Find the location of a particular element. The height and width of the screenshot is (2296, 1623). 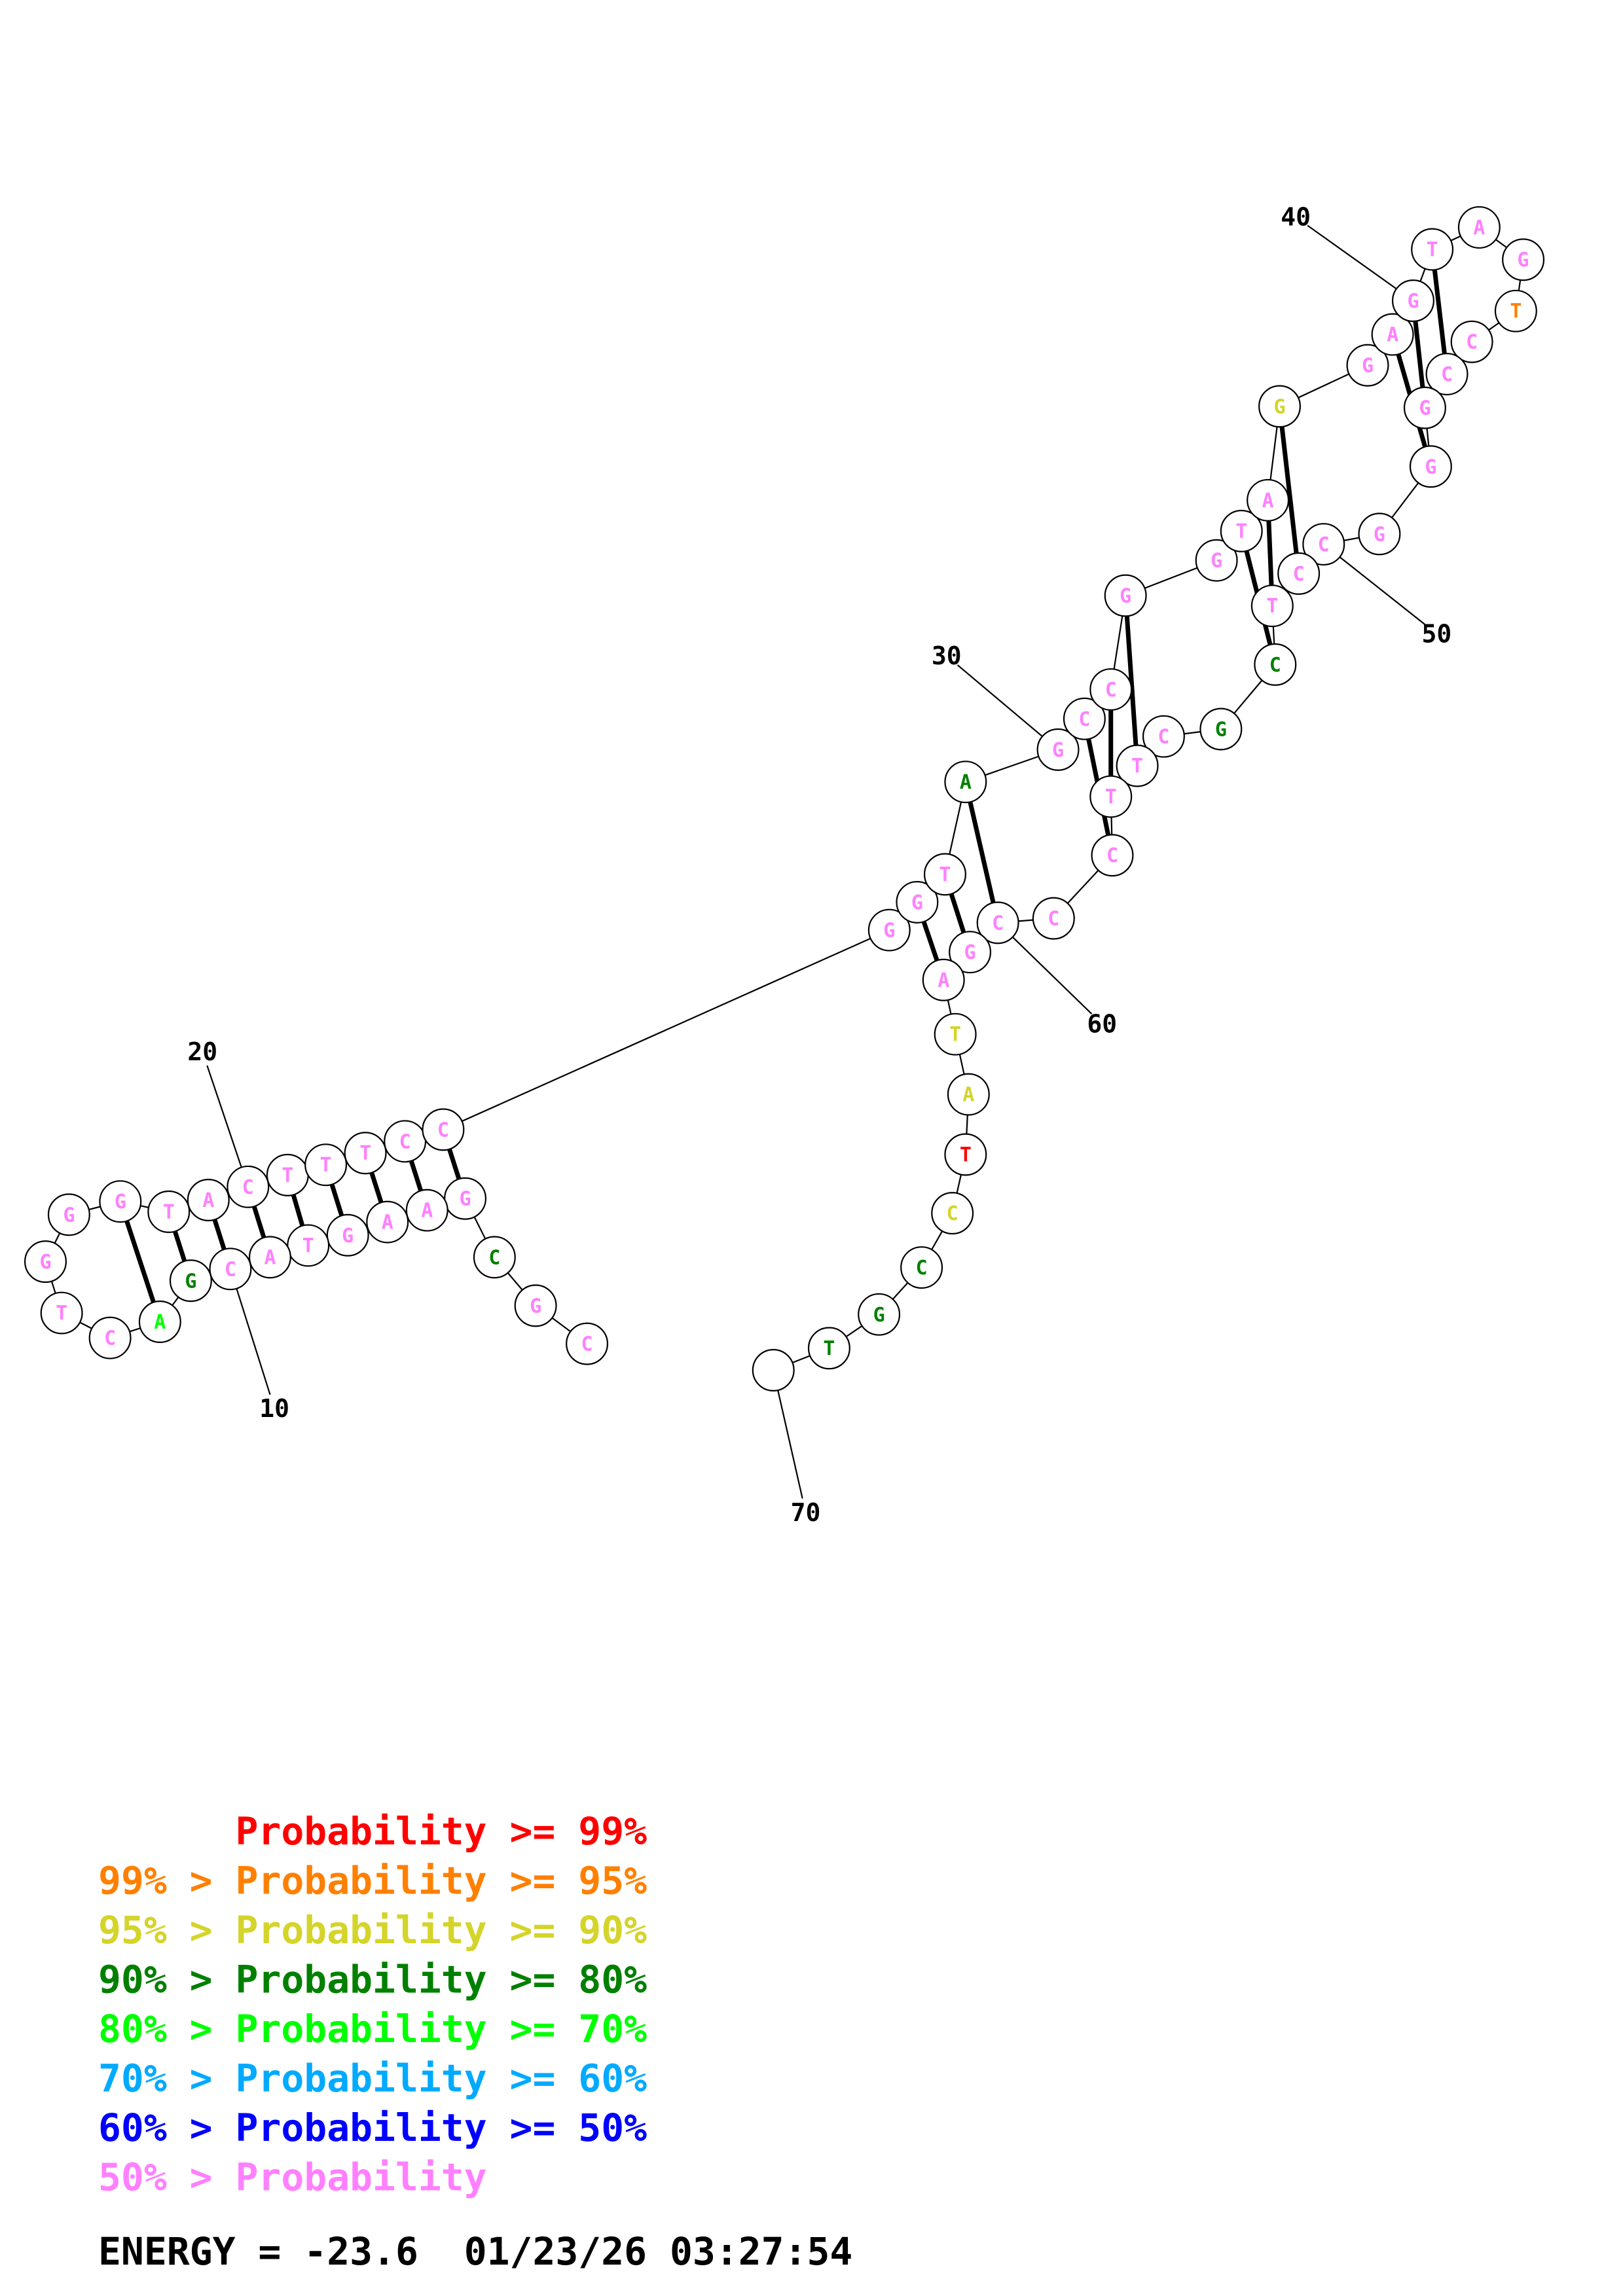

legend-entry-body: Probability >= 60% is located at coordinates (441, 2078).